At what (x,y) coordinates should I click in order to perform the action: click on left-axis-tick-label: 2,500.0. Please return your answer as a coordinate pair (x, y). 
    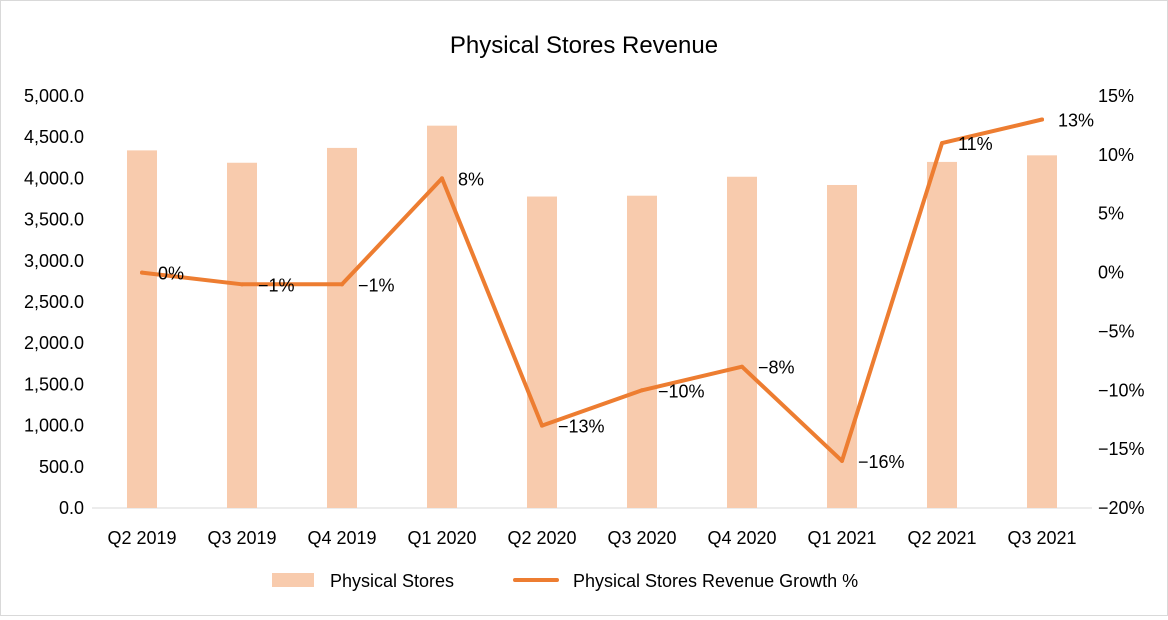
    Looking at the image, I should click on (54, 302).